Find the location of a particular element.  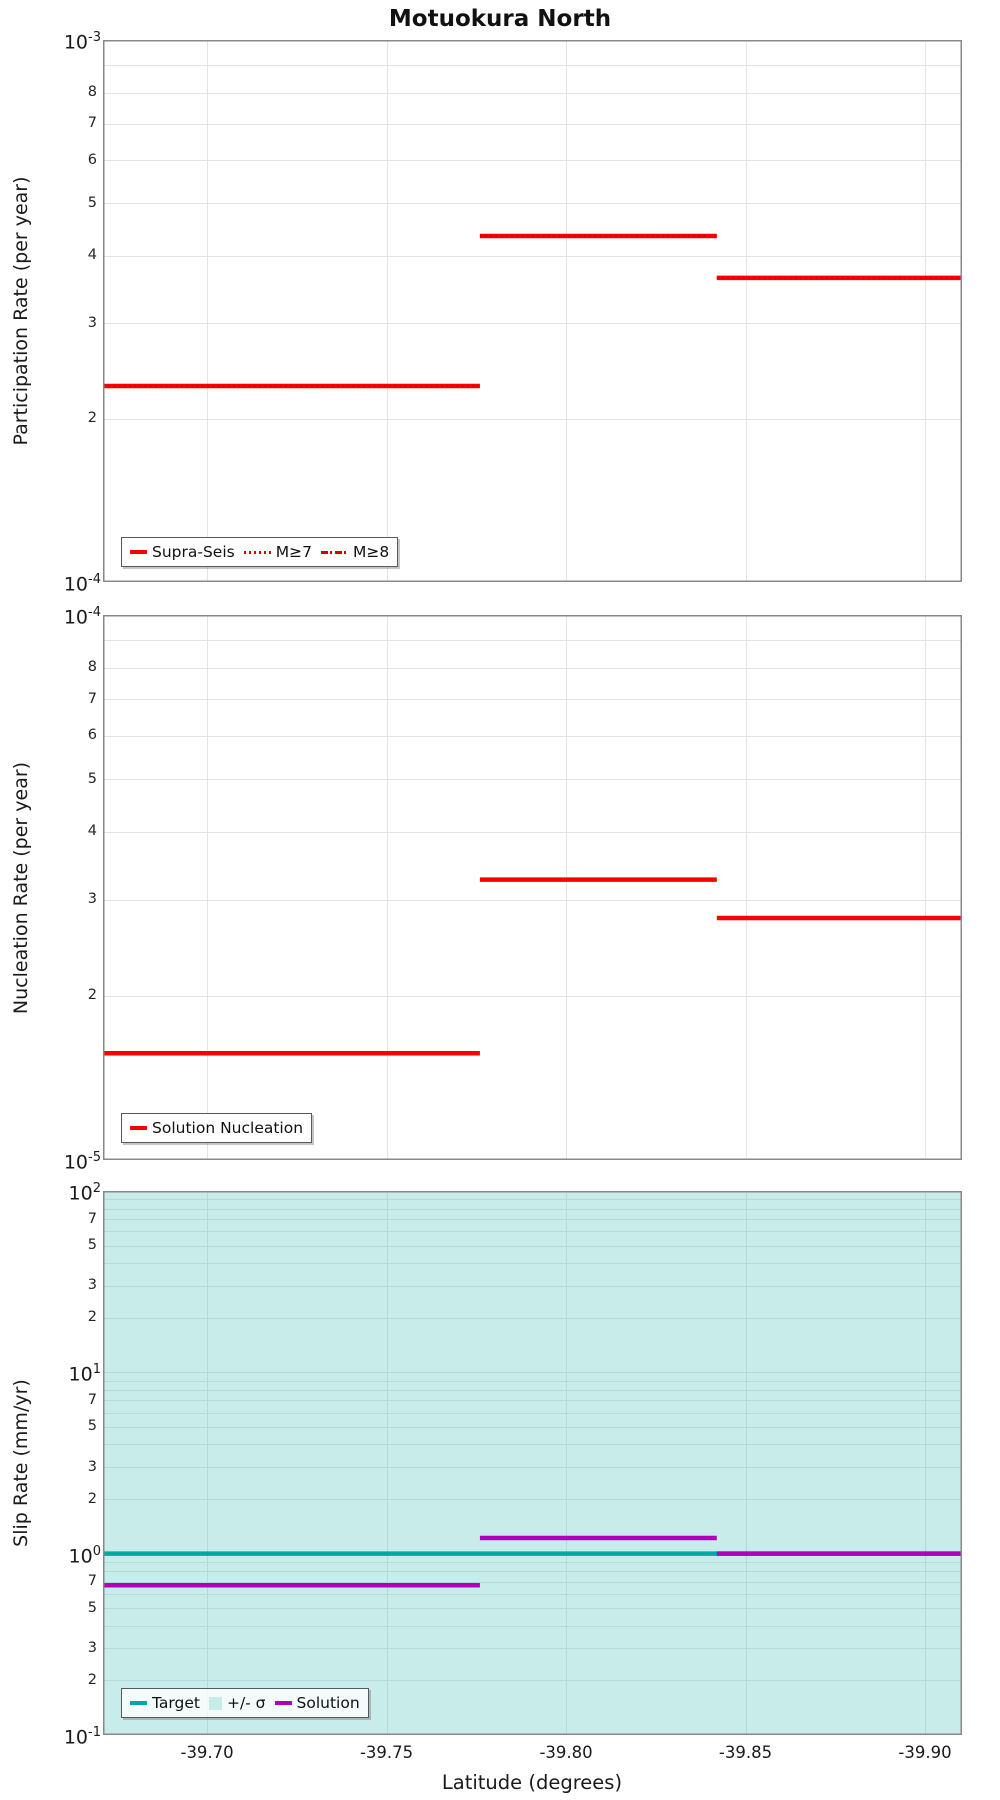

x-tick-label: -39.80 is located at coordinates (566, 1752).